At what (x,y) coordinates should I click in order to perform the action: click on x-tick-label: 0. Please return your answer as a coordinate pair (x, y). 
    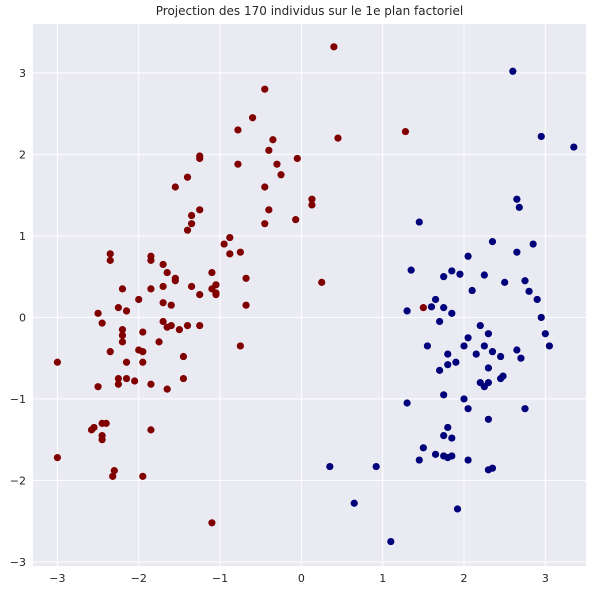
    Looking at the image, I should click on (301, 578).